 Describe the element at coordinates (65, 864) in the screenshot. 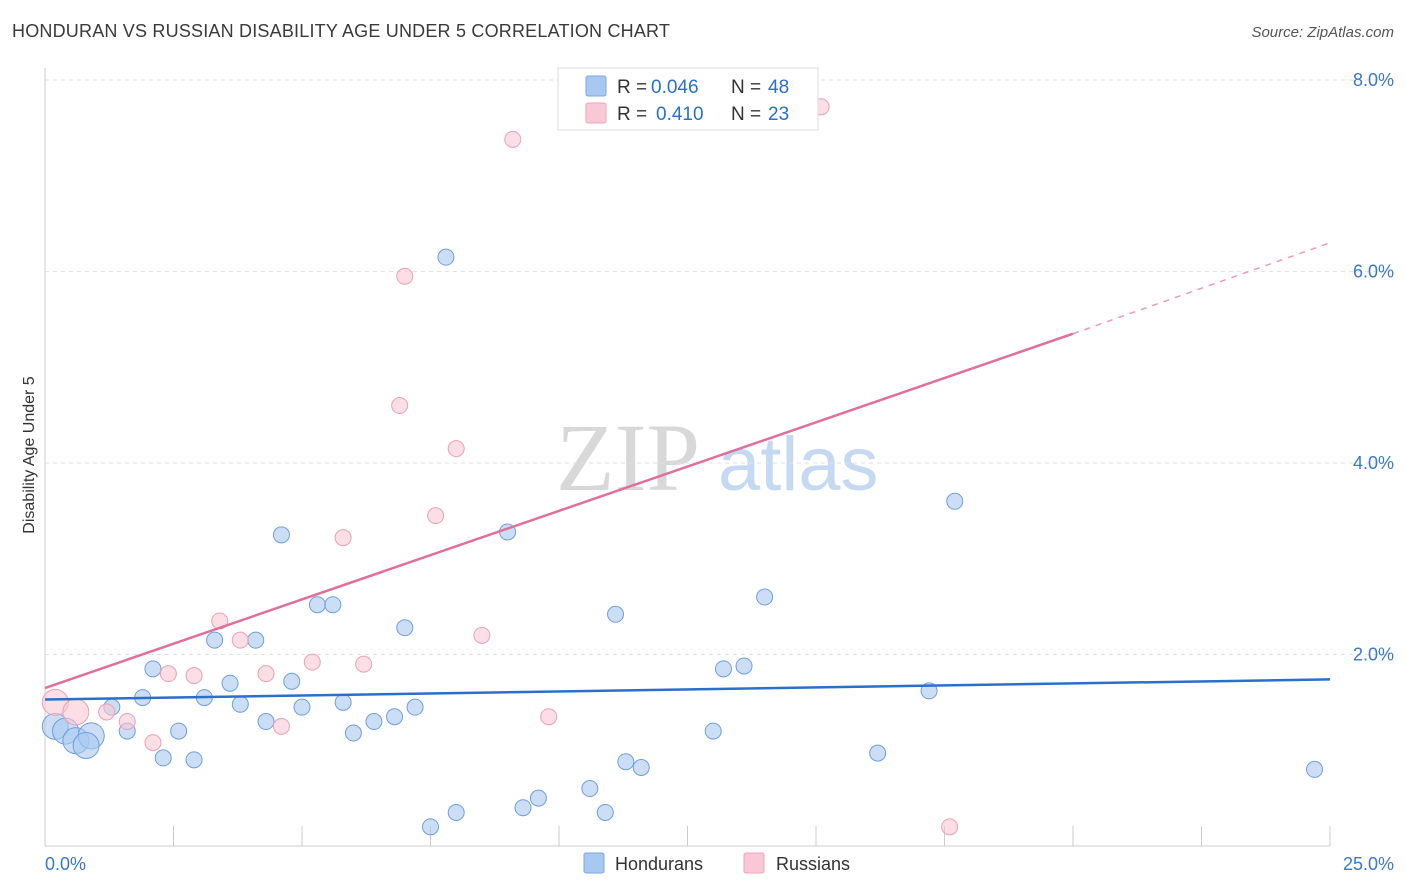

I see `x-tick-label-min: 0.0%` at that location.